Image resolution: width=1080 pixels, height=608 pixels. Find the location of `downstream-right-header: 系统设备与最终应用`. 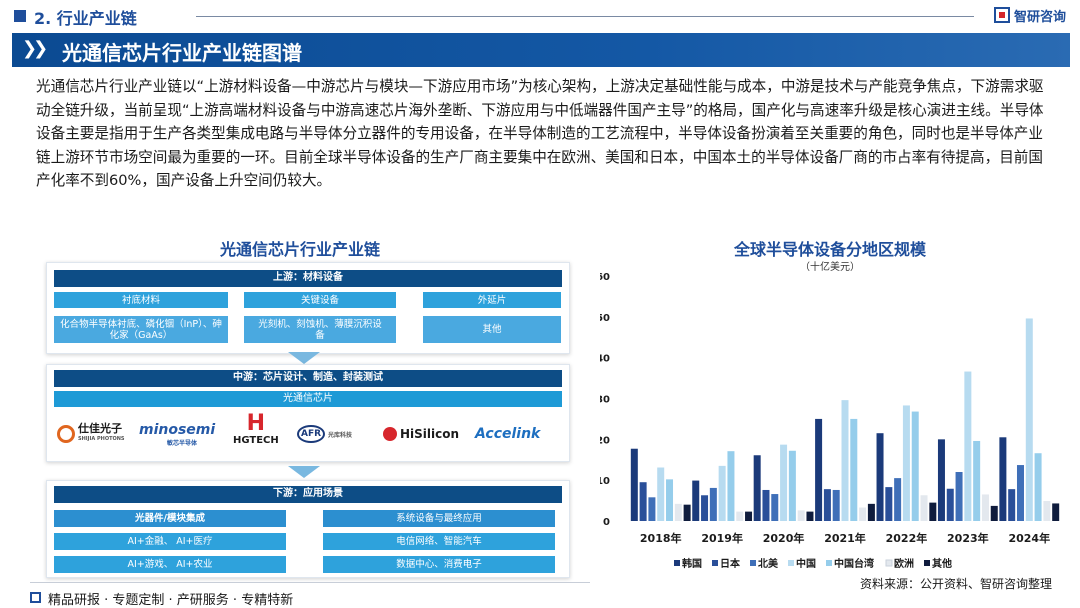

downstream-right-header: 系统设备与最终应用 is located at coordinates (439, 518).